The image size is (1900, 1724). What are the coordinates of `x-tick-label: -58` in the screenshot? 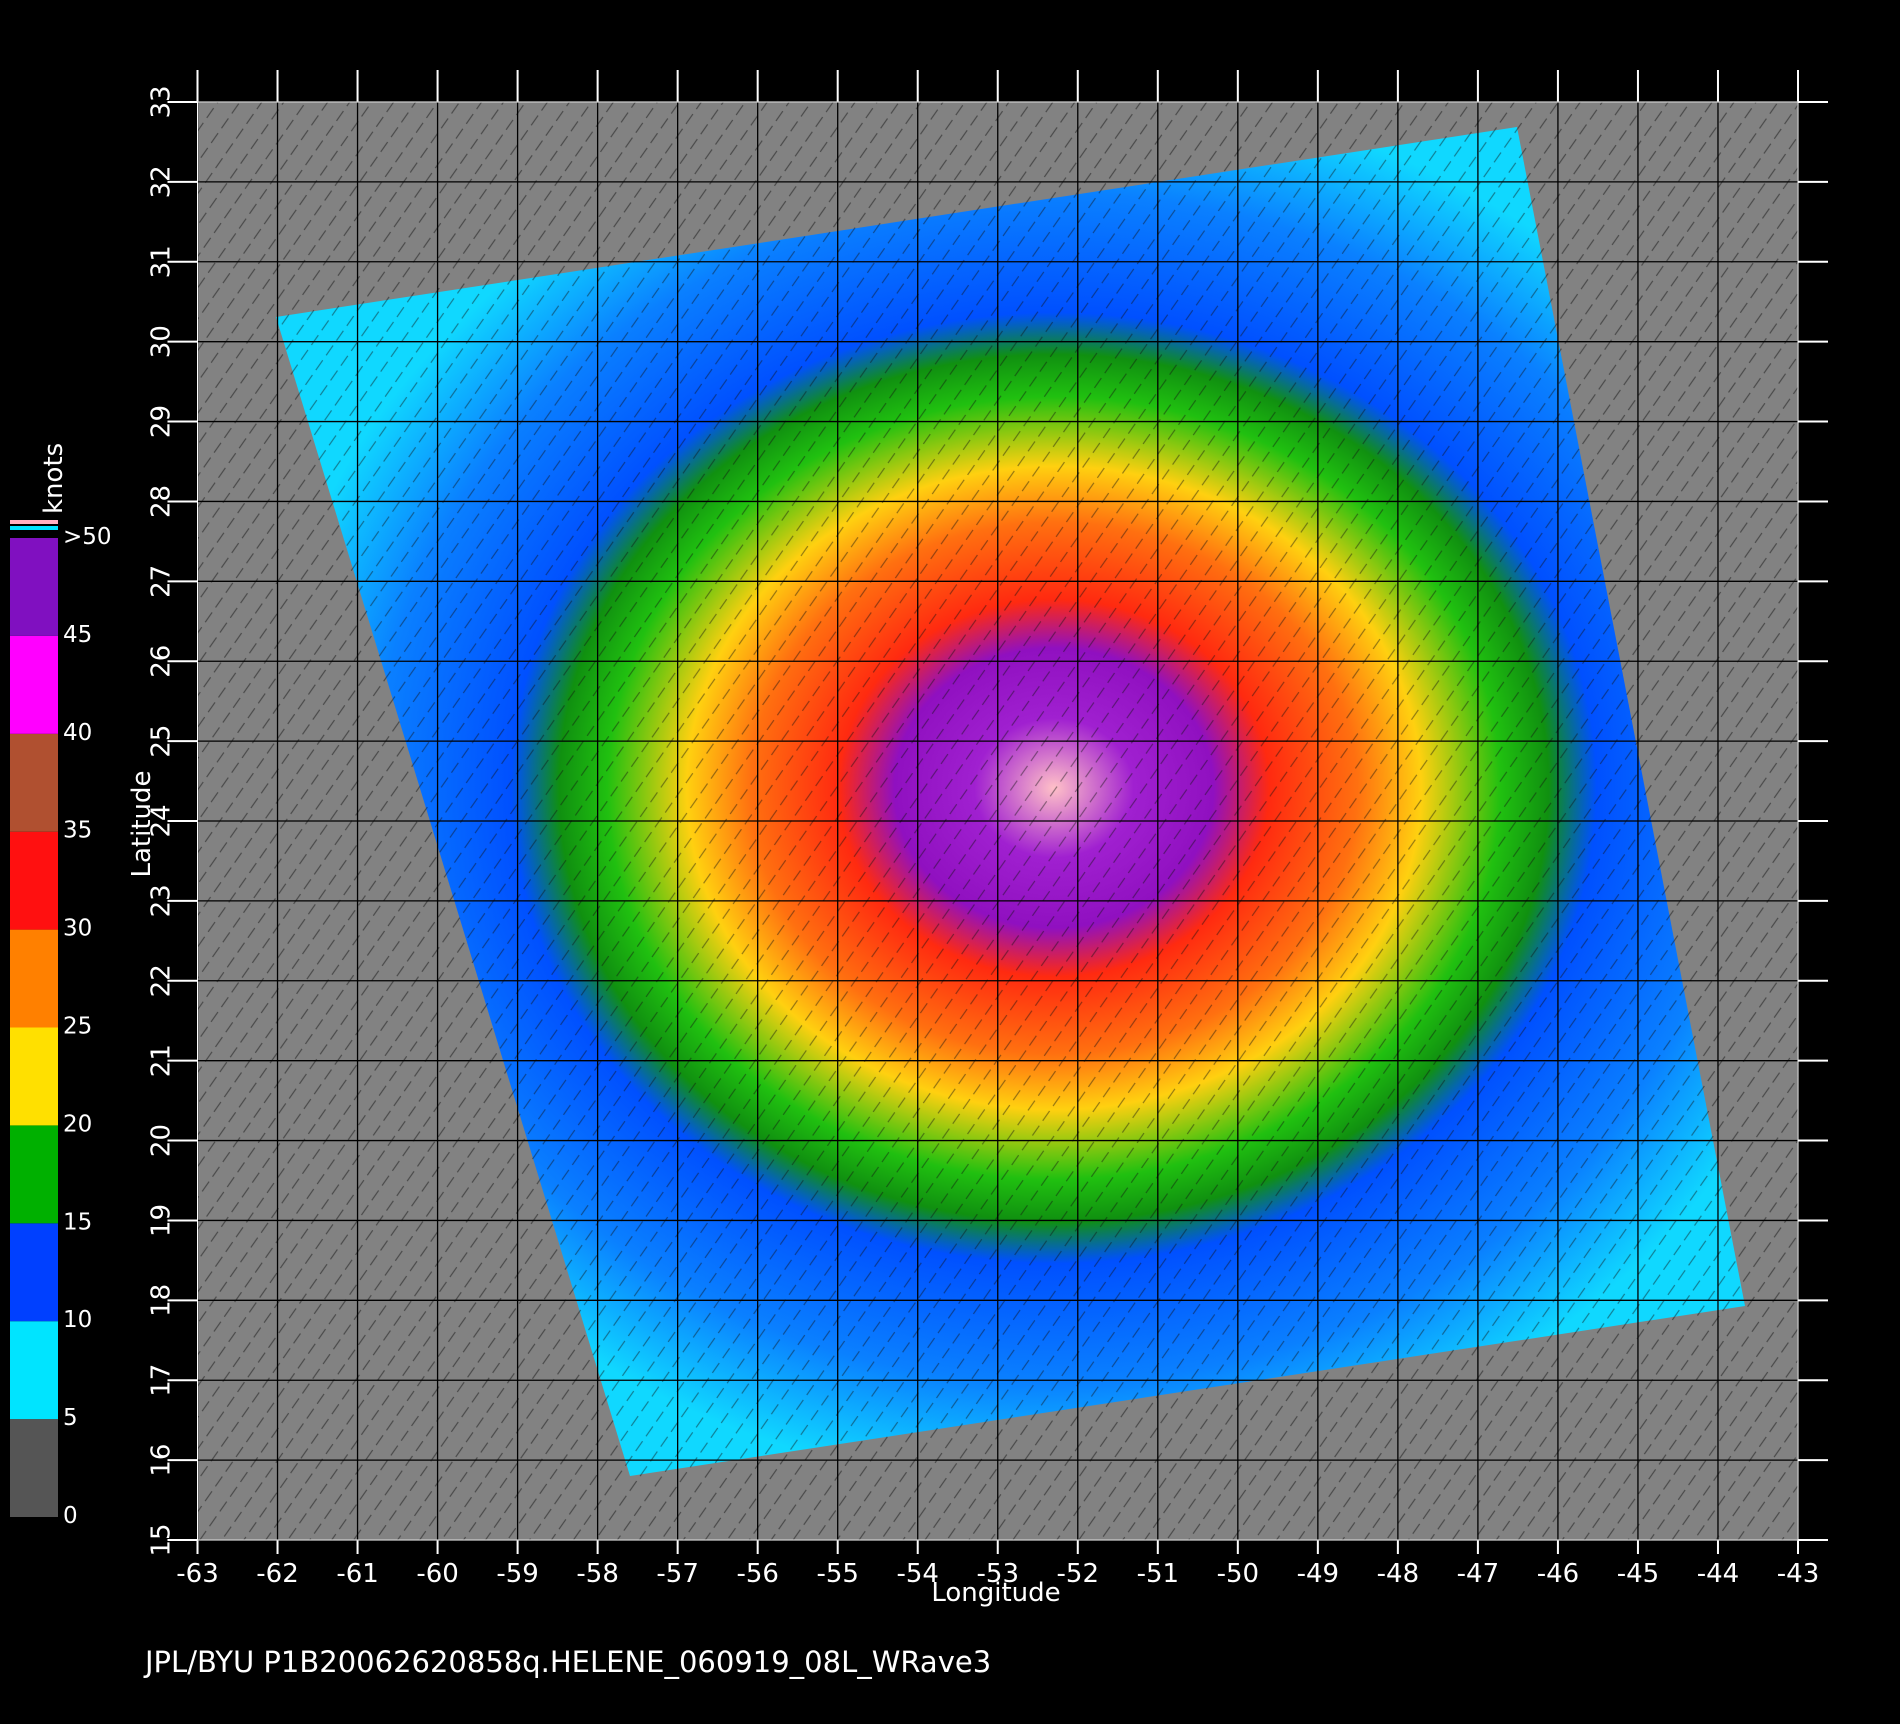 It's located at (597, 1574).